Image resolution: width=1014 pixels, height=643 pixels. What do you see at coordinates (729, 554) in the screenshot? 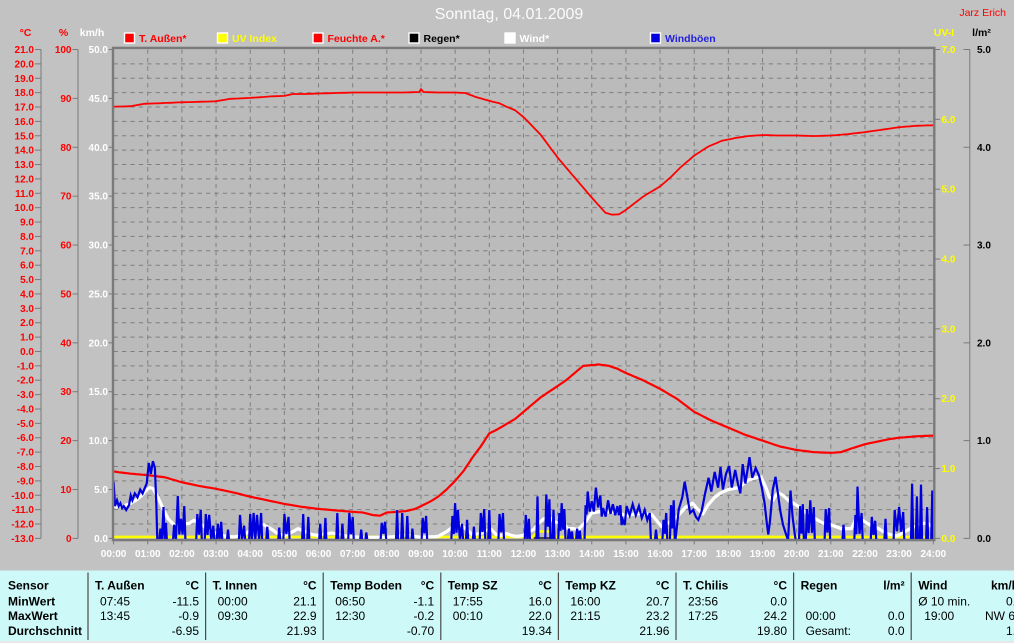
I see `svg-text: 18:00` at bounding box center [729, 554].